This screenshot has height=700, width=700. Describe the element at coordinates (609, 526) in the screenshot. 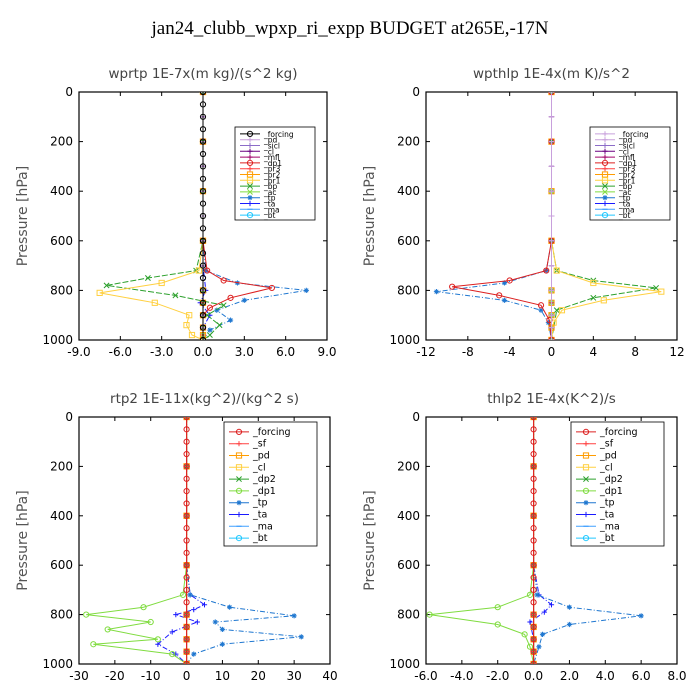

I see `legend-entry: _ma` at that location.